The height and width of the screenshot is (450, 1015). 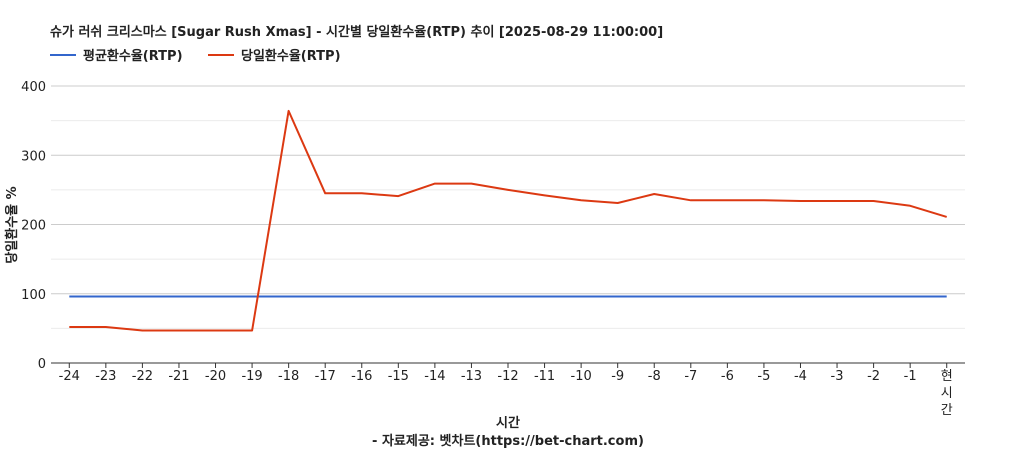 I want to click on x-tick-label: -3, so click(x=837, y=376).